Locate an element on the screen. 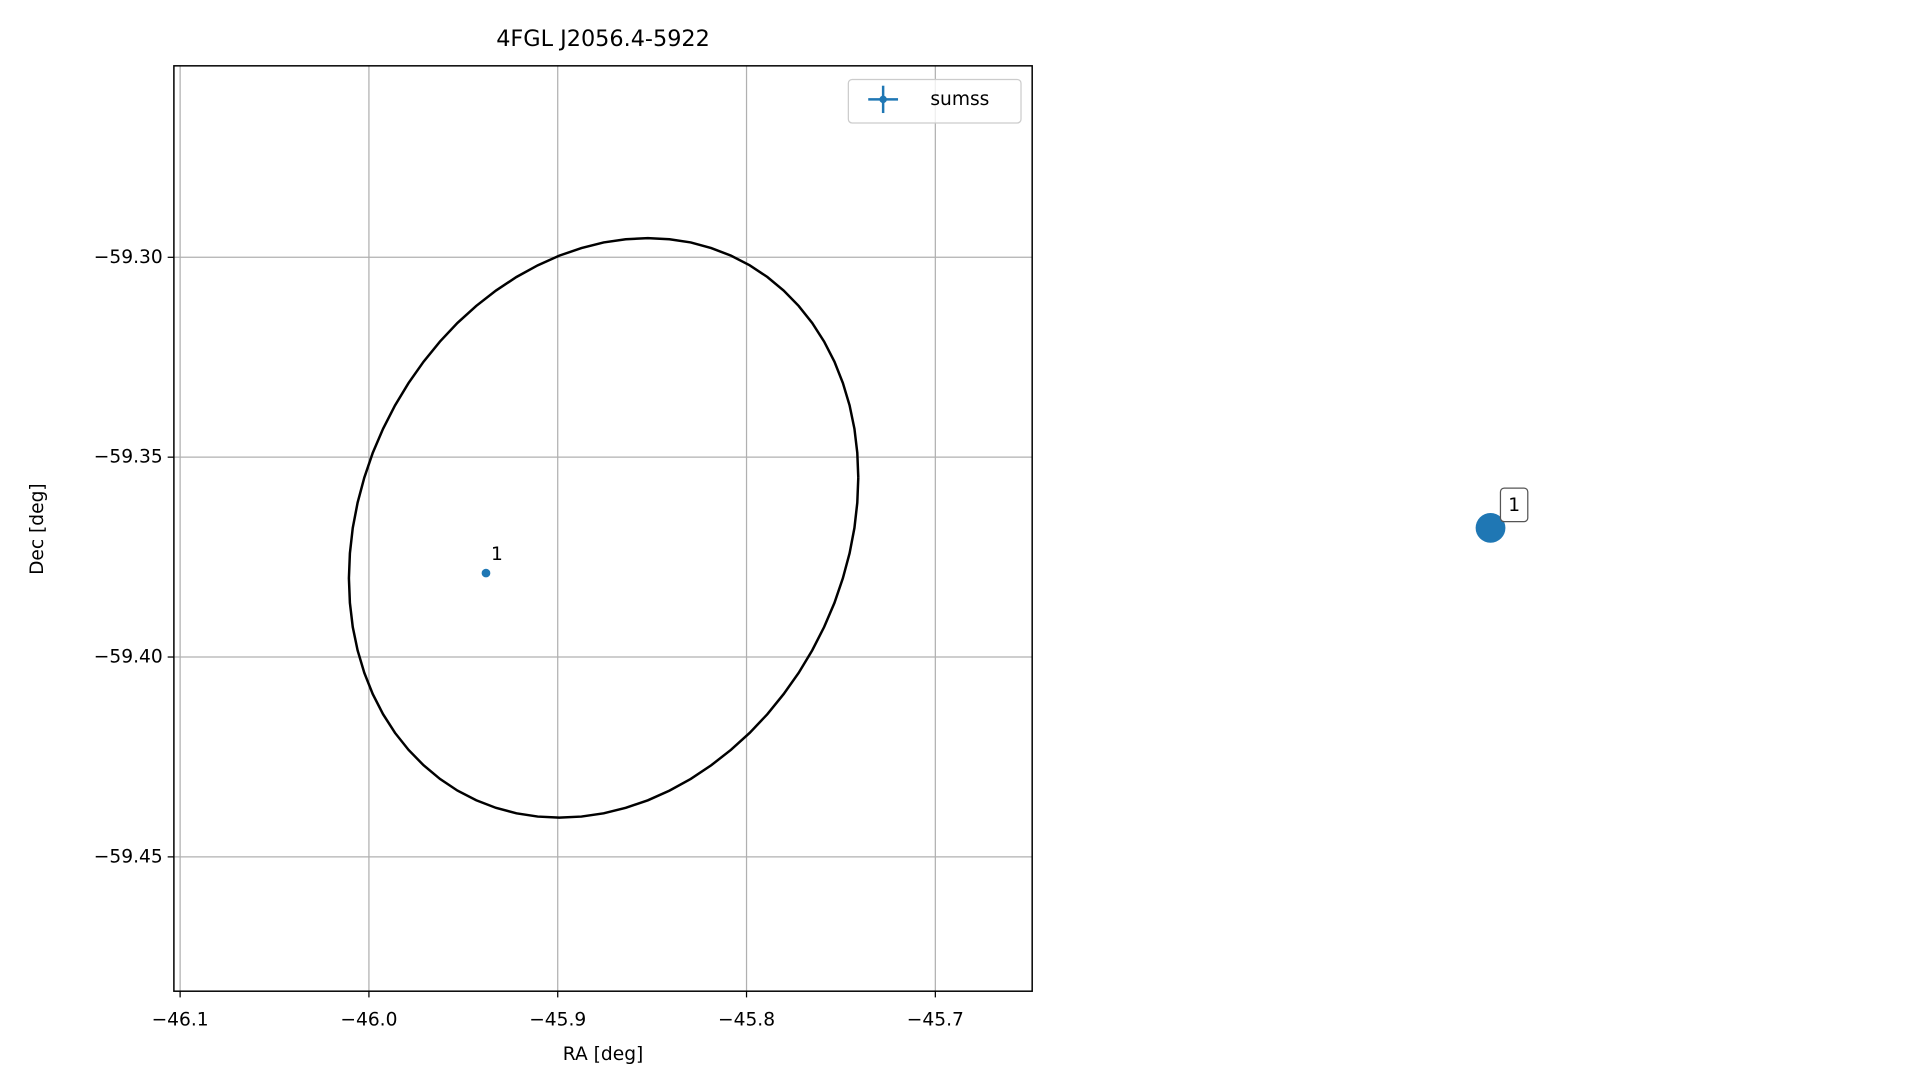  legend-box is located at coordinates (934, 101).